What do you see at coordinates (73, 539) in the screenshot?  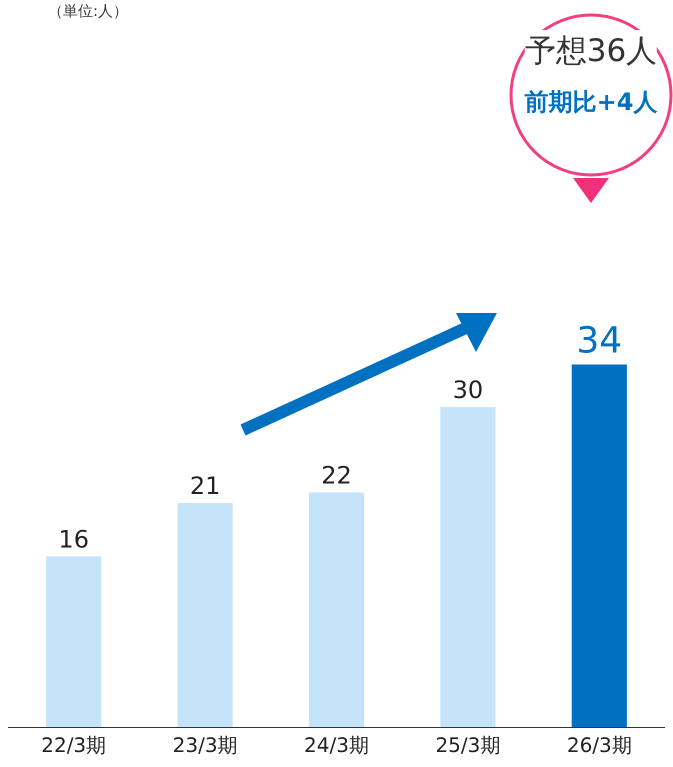 I see `data-label: 16` at bounding box center [73, 539].